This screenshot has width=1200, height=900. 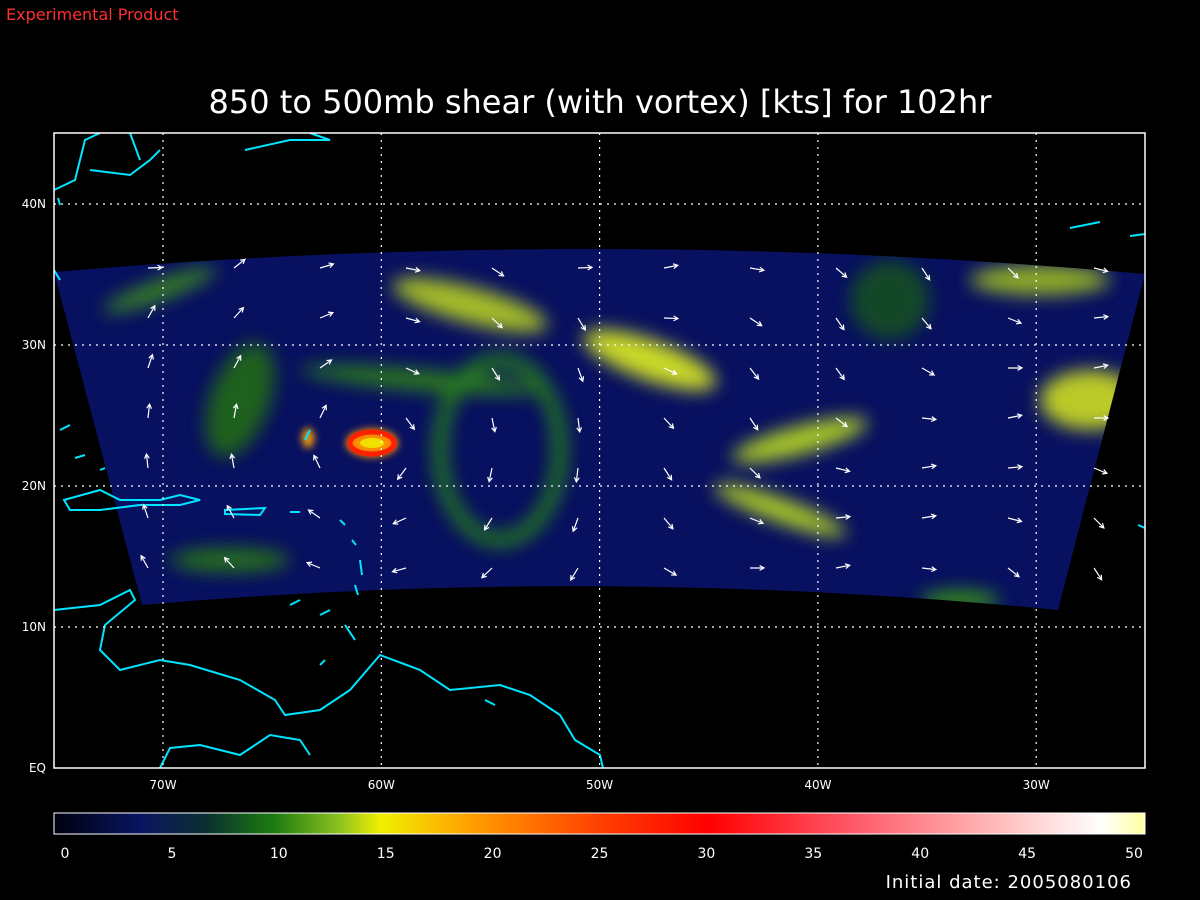 What do you see at coordinates (1134, 854) in the screenshot?
I see `colorbar-label: 50` at bounding box center [1134, 854].